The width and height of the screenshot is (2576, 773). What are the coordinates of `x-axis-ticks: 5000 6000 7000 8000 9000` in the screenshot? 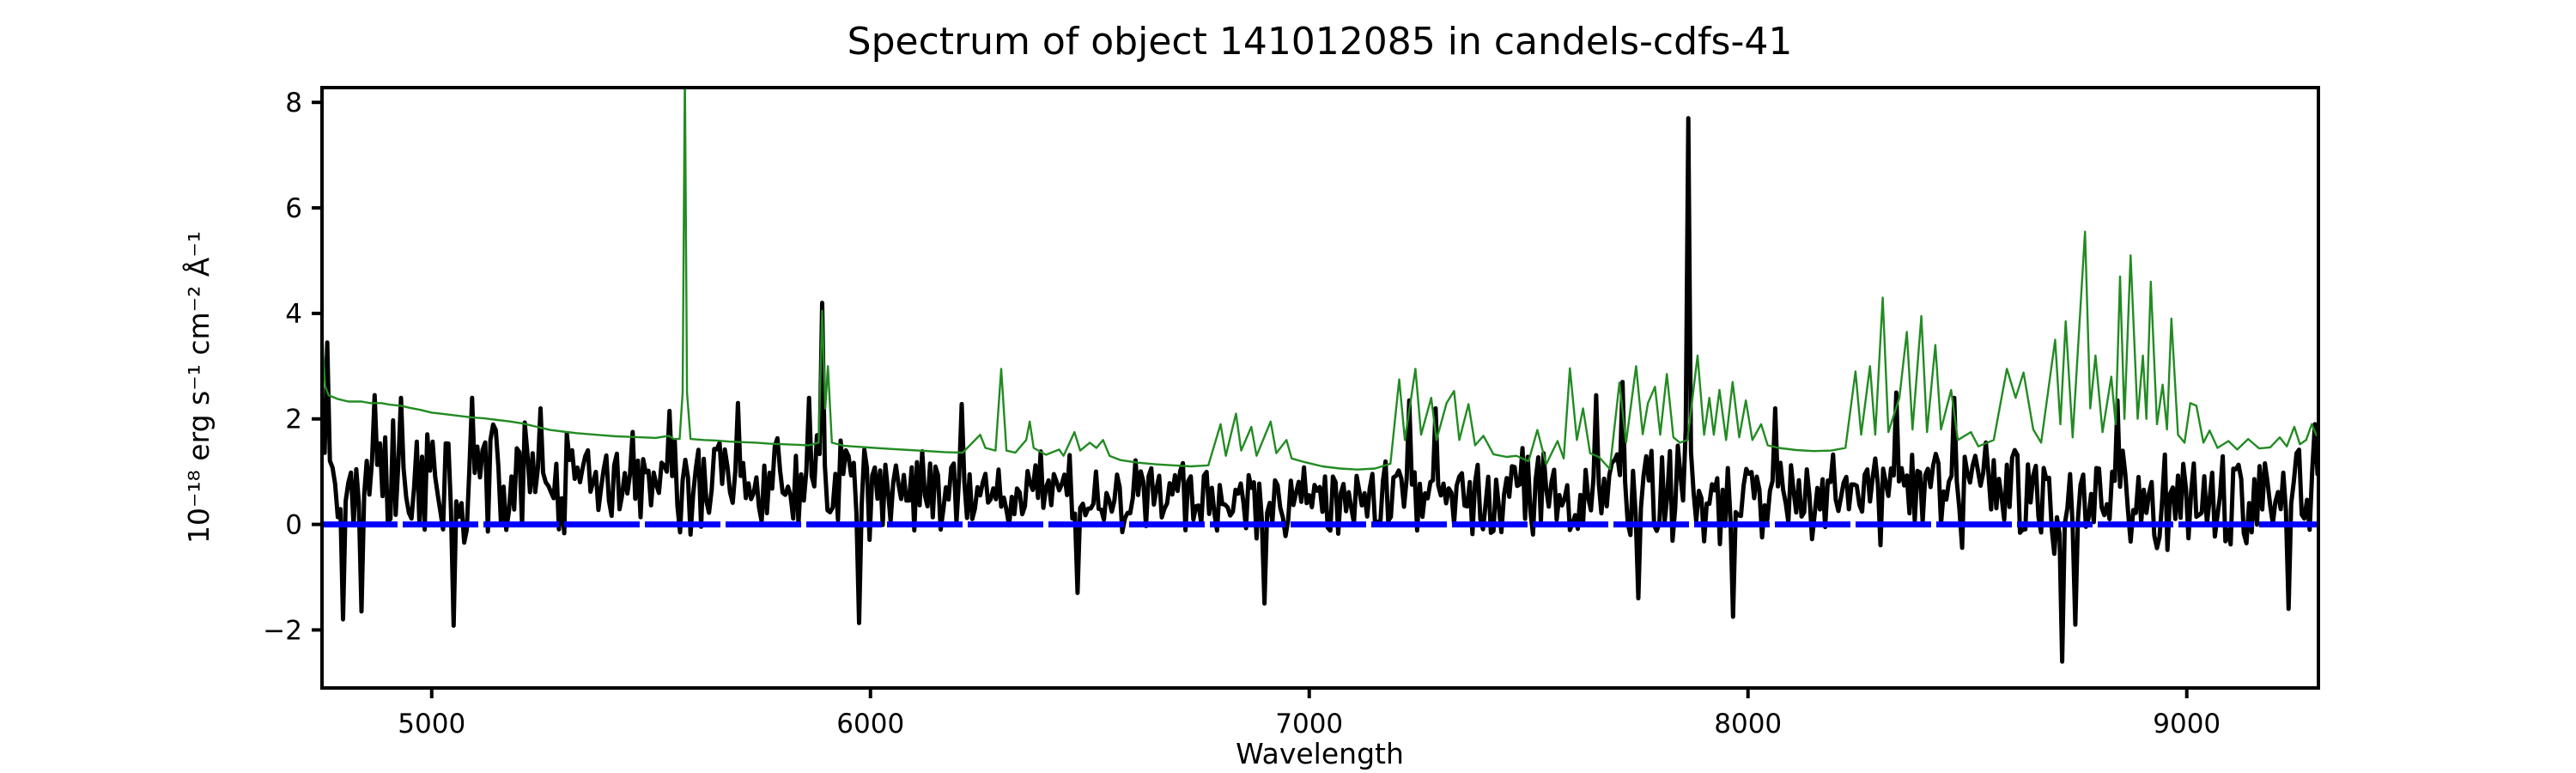 It's located at (1309, 714).